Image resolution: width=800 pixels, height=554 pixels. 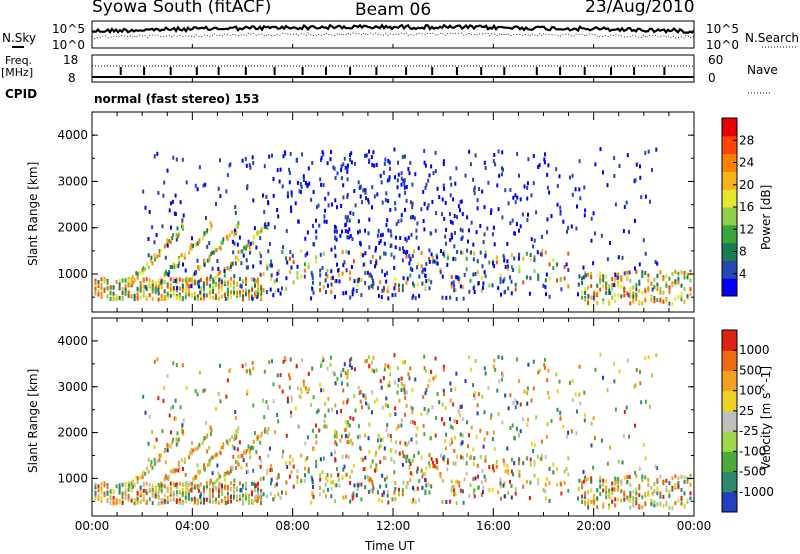 I want to click on time-tick-label: 12:00, so click(x=393, y=526).